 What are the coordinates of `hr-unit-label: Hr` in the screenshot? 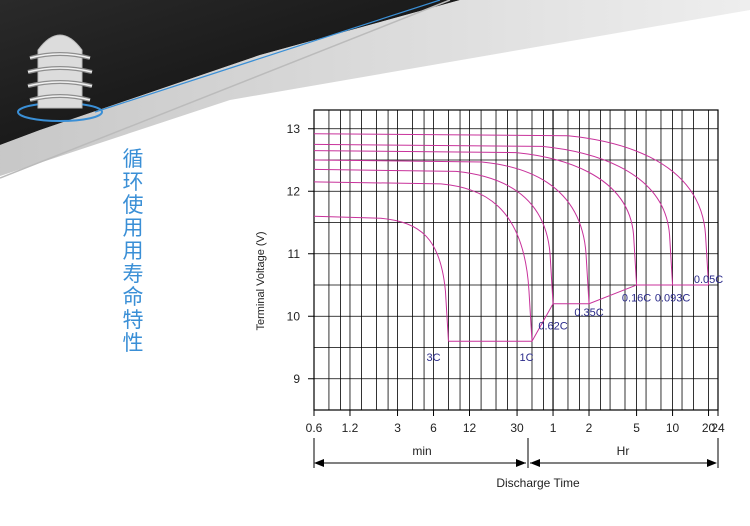 It's located at (623, 451).